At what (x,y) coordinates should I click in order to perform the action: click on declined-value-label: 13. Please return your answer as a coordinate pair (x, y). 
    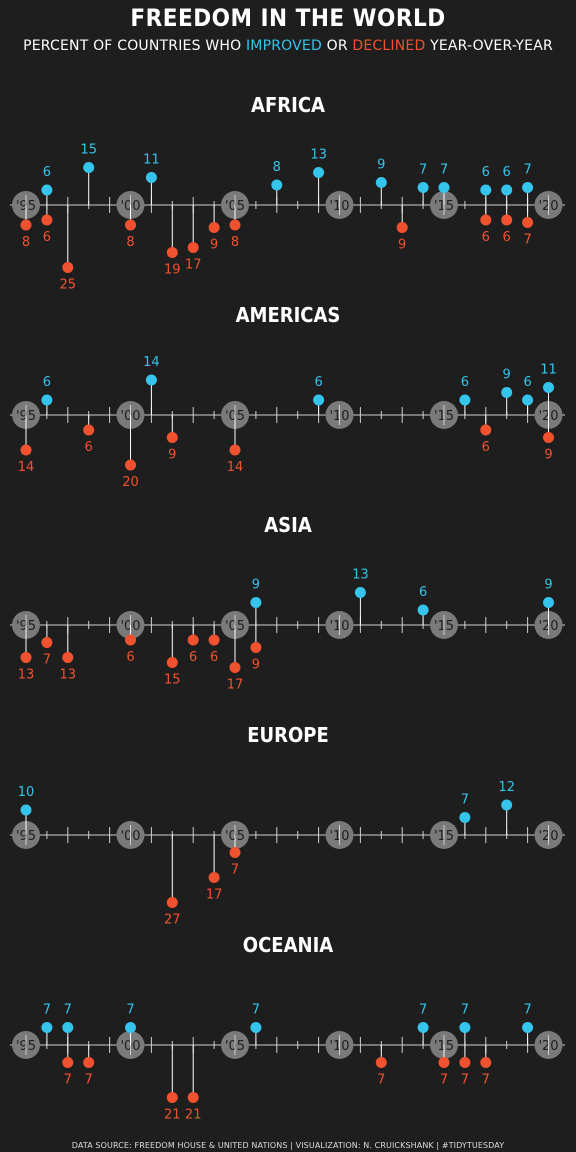
    Looking at the image, I should click on (26, 675).